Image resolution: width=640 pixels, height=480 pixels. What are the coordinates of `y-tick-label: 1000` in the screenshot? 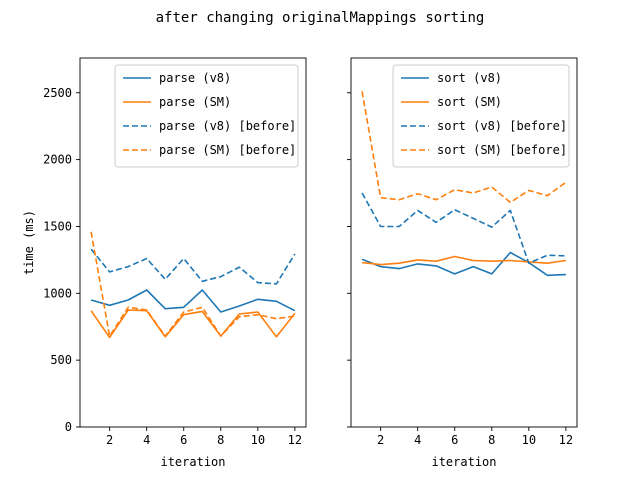 It's located at (57, 293).